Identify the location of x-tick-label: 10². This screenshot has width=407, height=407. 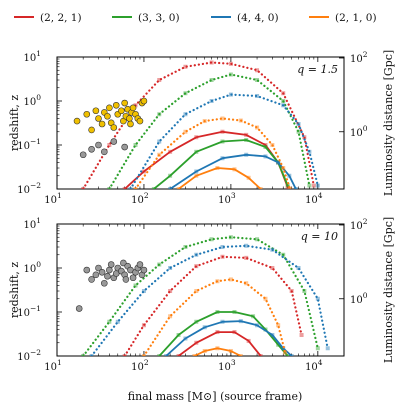
(140, 365).